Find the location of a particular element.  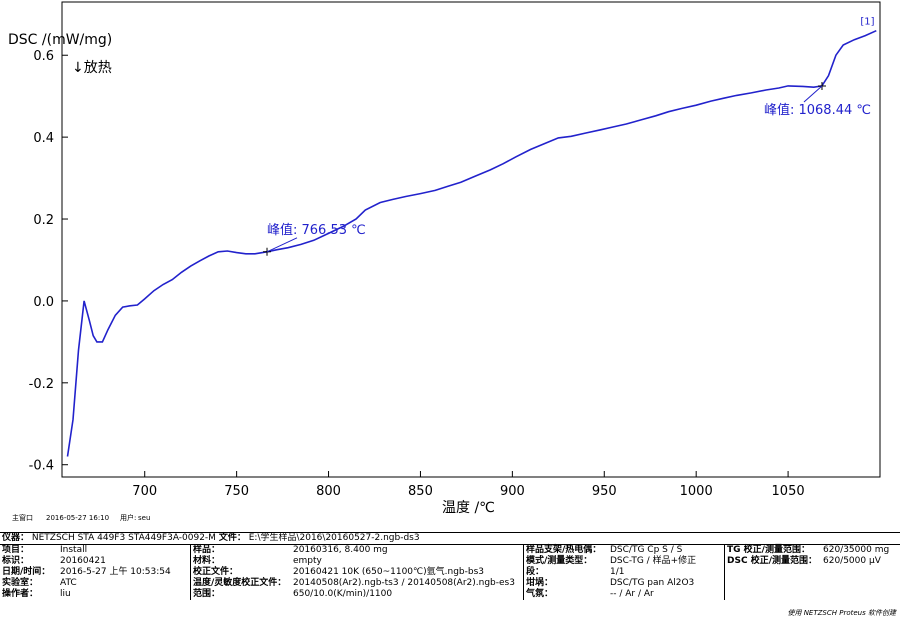

file-value: E:\学生样品\2016\20160527-2.ngb-ds3 is located at coordinates (334, 538).